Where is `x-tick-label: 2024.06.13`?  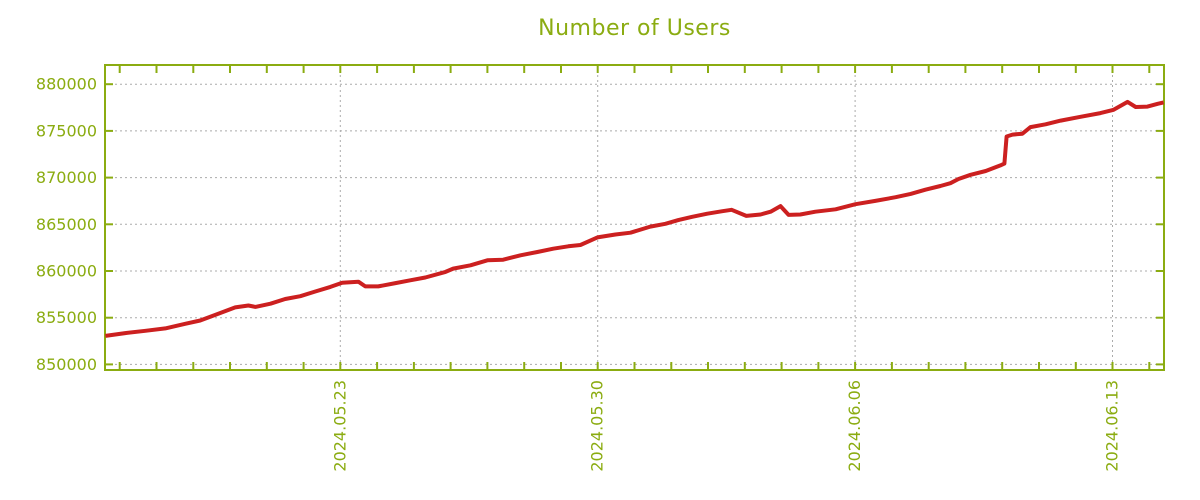 x-tick-label: 2024.06.13 is located at coordinates (1112, 426).